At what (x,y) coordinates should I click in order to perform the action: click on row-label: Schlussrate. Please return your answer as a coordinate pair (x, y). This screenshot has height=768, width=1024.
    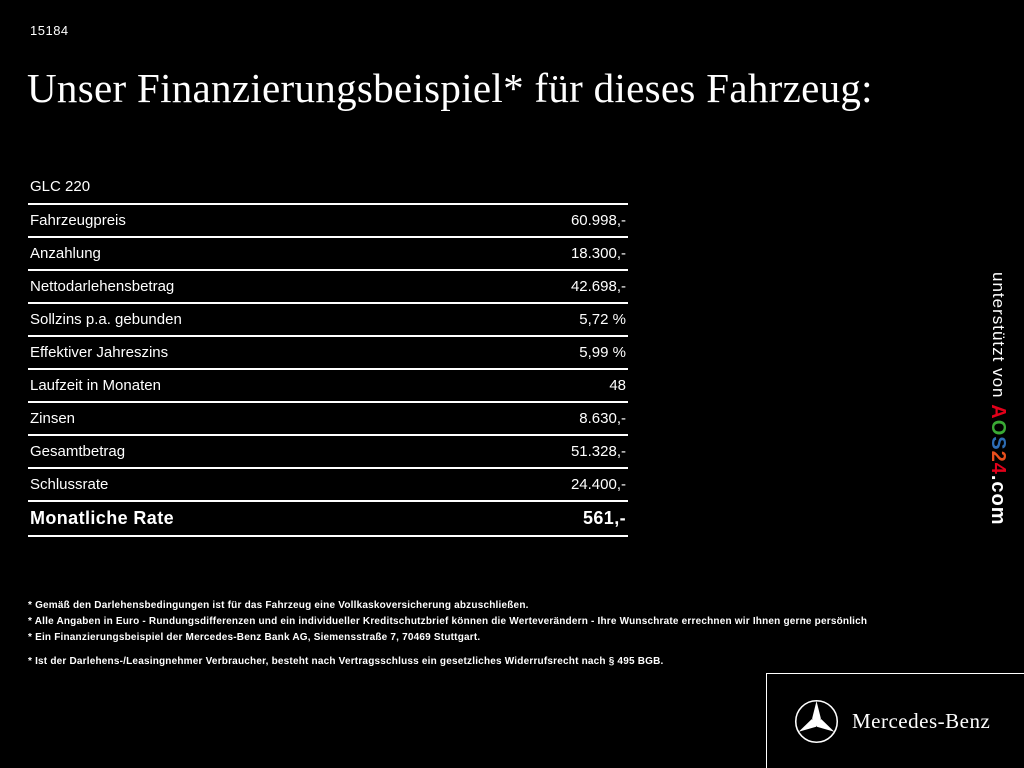
    Looking at the image, I should click on (69, 484).